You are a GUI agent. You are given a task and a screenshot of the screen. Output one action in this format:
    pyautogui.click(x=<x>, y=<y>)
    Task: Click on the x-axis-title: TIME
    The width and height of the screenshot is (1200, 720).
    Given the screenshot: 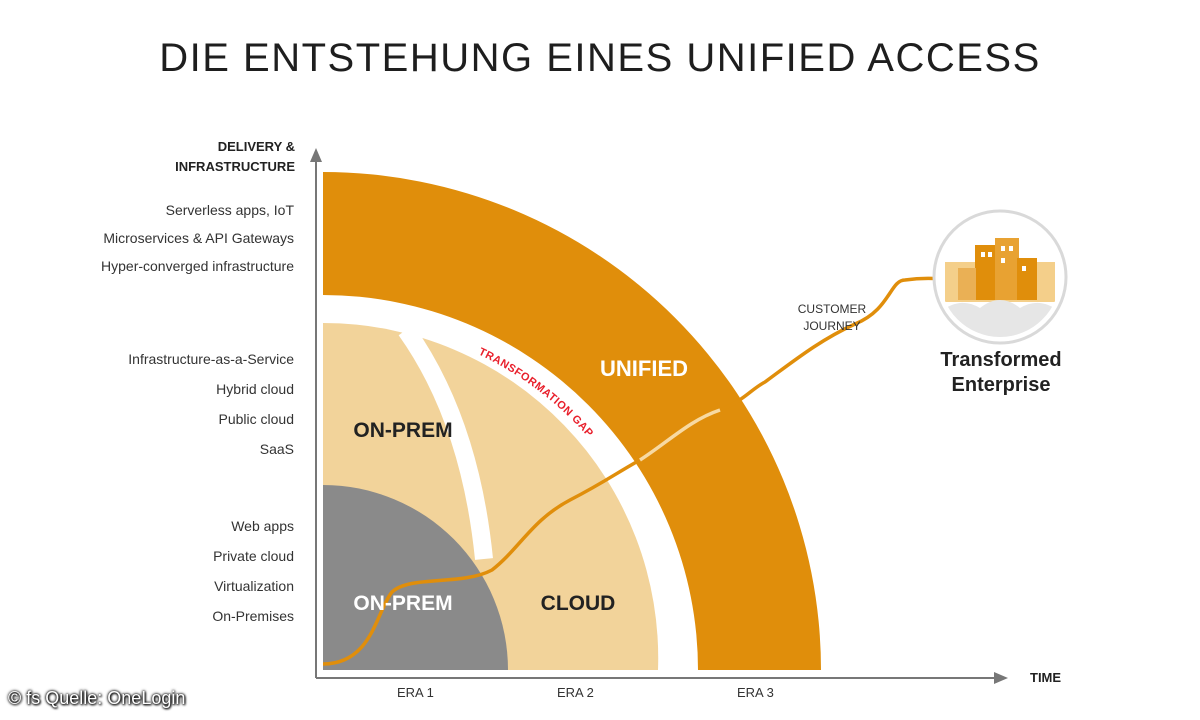 What is the action you would take?
    pyautogui.click(x=1046, y=677)
    